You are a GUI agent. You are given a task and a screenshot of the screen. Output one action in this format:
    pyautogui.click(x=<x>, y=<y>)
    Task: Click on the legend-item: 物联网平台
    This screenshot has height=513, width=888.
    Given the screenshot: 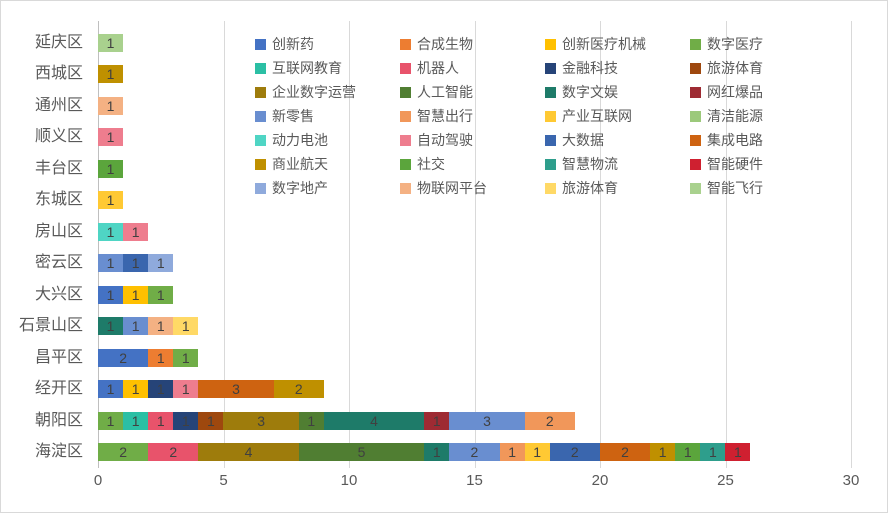 What is the action you would take?
    pyautogui.click(x=472, y=188)
    